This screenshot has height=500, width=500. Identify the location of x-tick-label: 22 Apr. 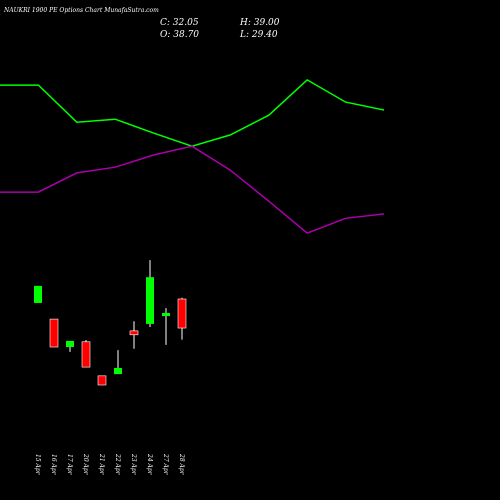
(117, 464).